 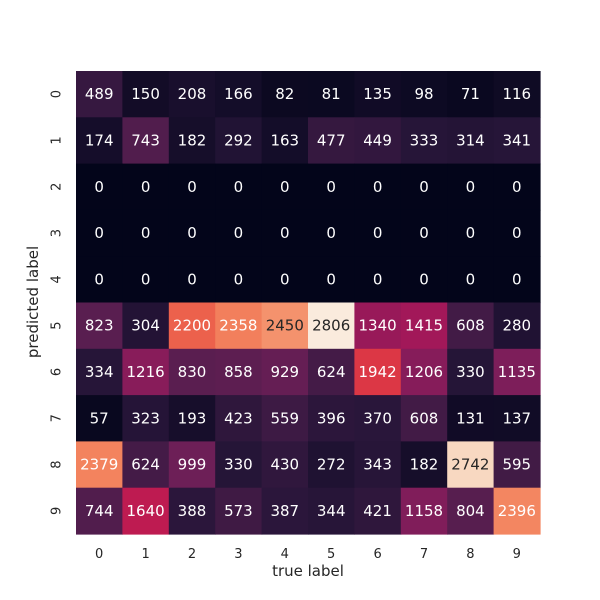 I want to click on cell-value-label: 421, so click(x=377, y=511).